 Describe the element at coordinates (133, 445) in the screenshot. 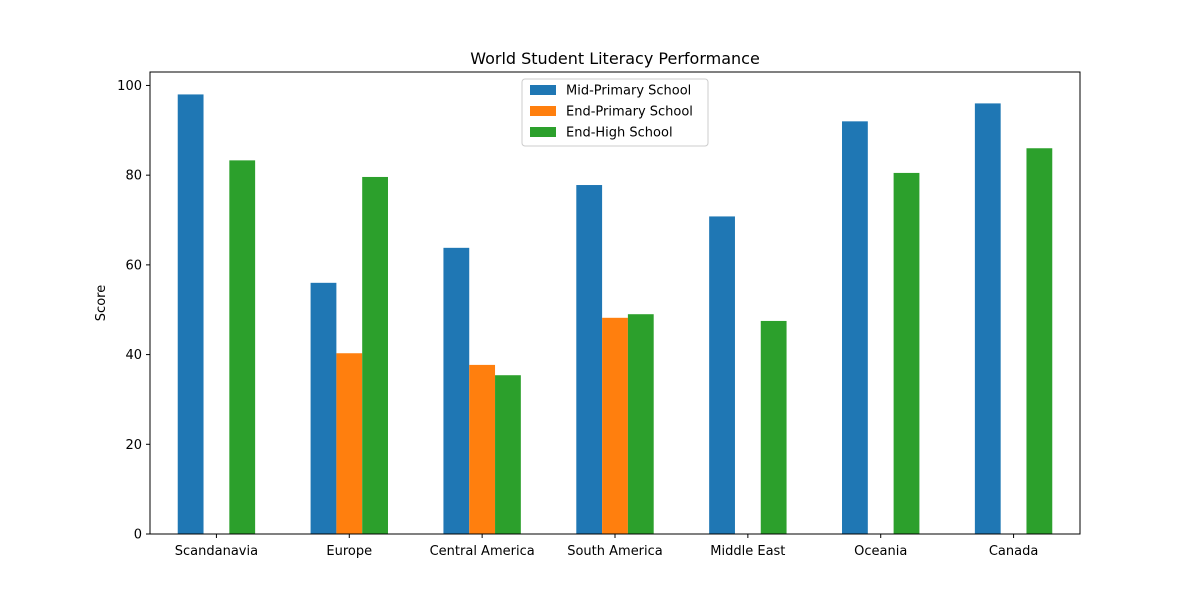

I see `y-tick-label: 20` at that location.